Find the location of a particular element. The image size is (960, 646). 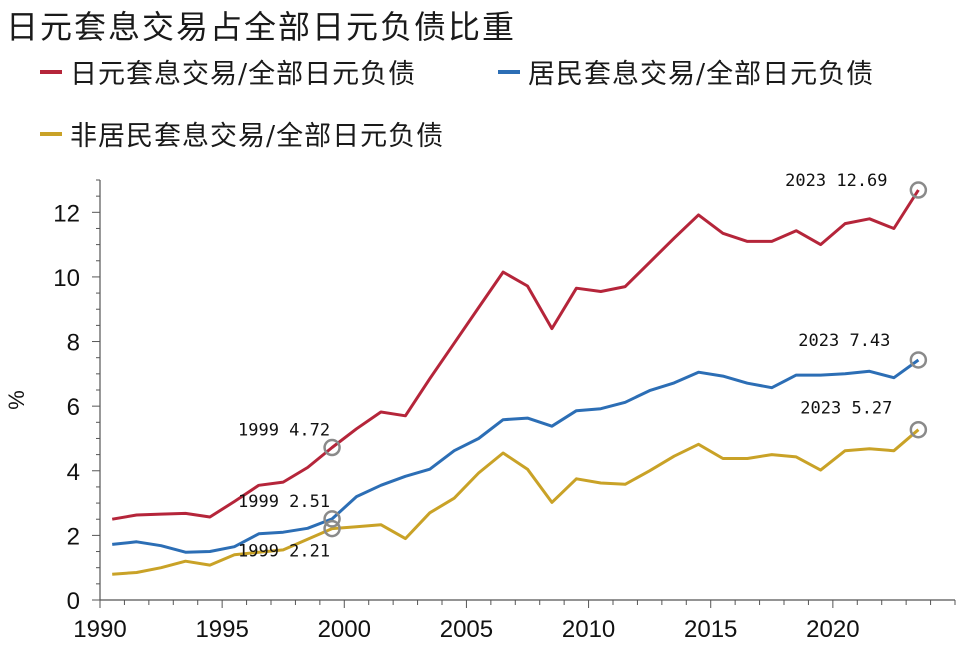

annotation-label: 2023 5.27 is located at coordinates (846, 409).